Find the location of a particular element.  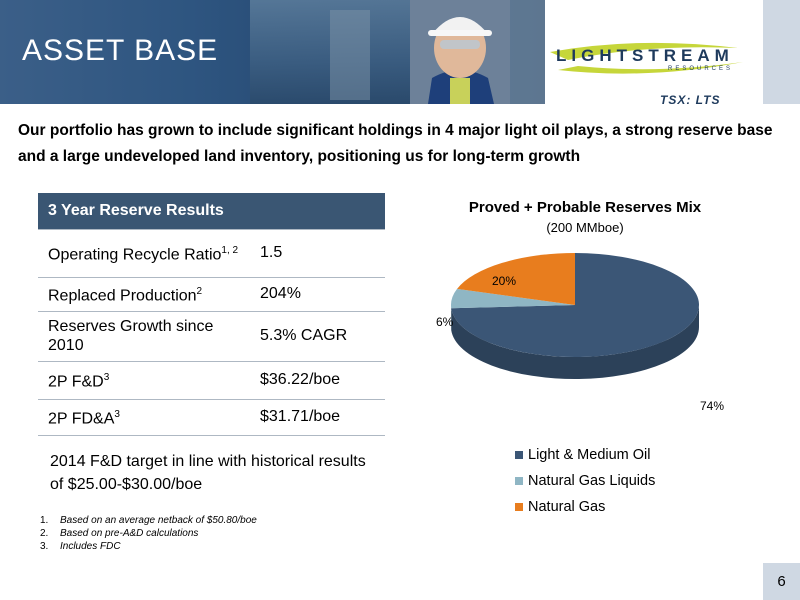

table-row: 2P FD&A3 $31.71/boe is located at coordinates (211, 417).